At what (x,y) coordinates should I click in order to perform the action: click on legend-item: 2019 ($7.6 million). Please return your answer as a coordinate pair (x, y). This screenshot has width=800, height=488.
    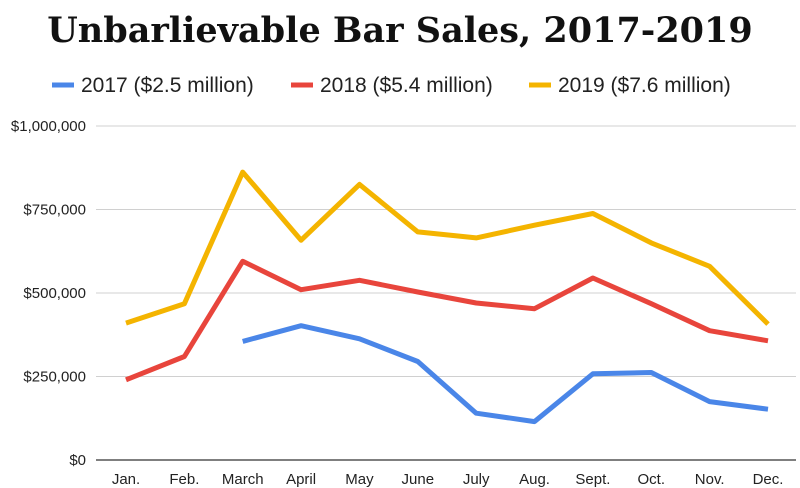
    Looking at the image, I should click on (630, 85).